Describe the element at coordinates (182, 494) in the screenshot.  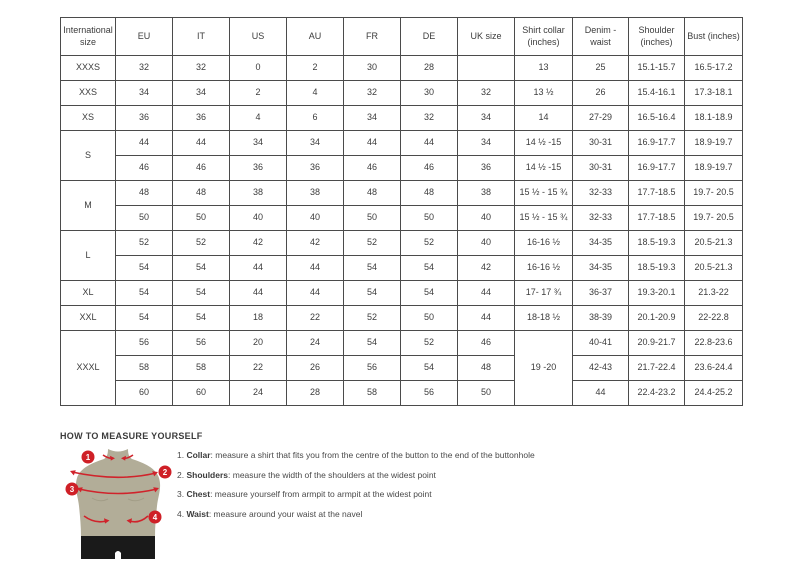
I see `step-number: 3.` at that location.